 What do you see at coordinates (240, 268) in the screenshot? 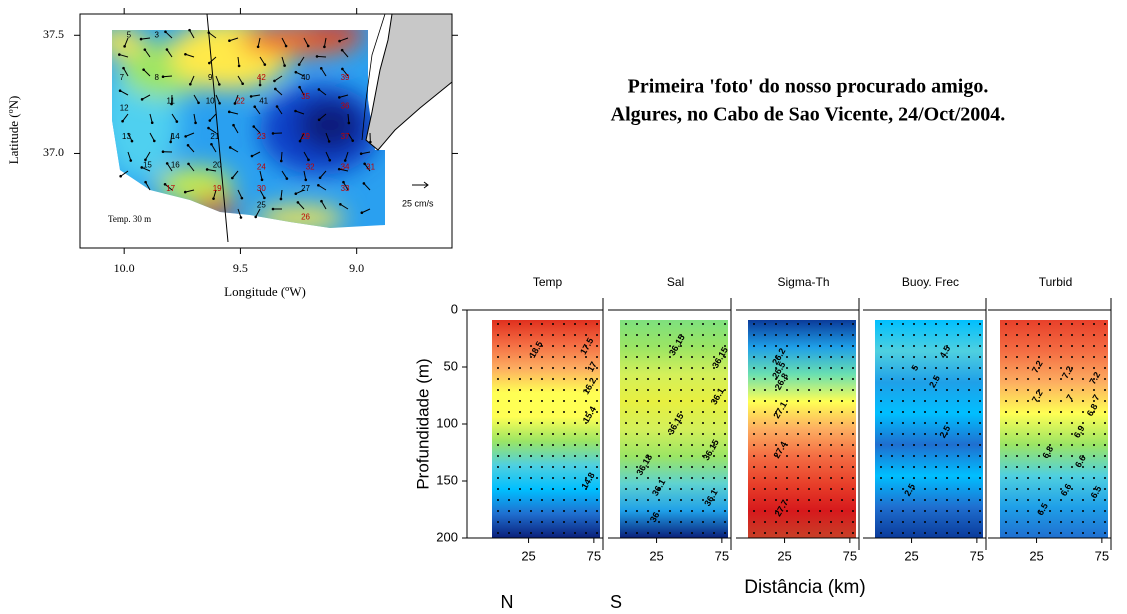
I see `x-tick-label: 9.5` at bounding box center [240, 268].